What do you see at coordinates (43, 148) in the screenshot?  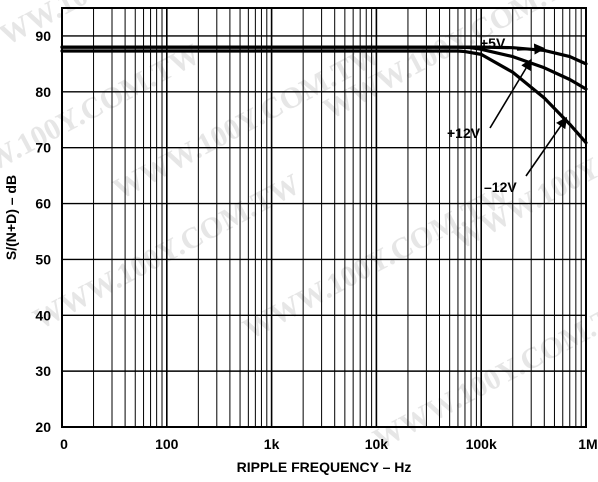 I see `y-tick-label: 70` at bounding box center [43, 148].